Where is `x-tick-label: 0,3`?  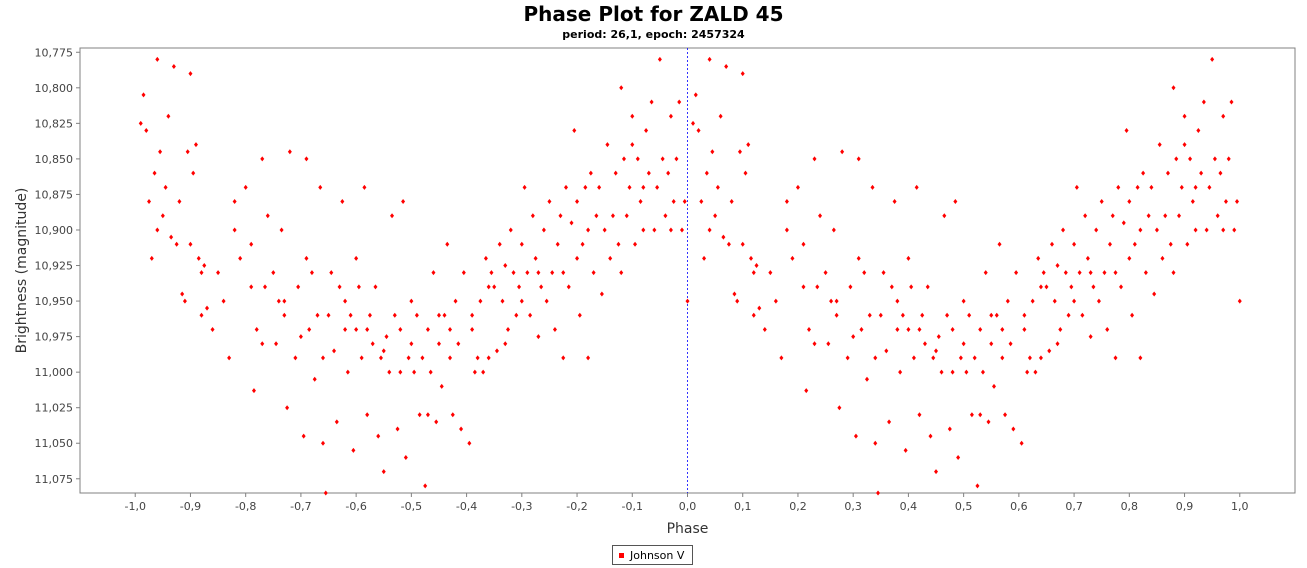
x-tick-label: 0,3 is located at coordinates (853, 506).